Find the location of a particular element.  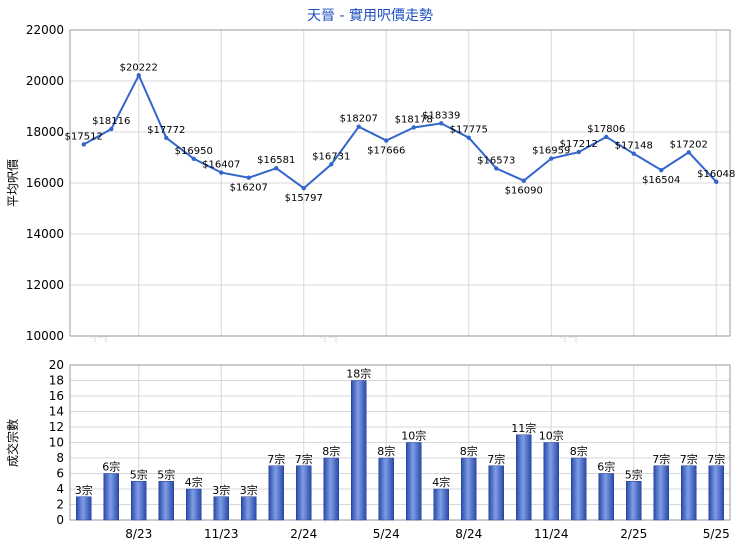

x-tick-label: 11/24 is located at coordinates (551, 534).